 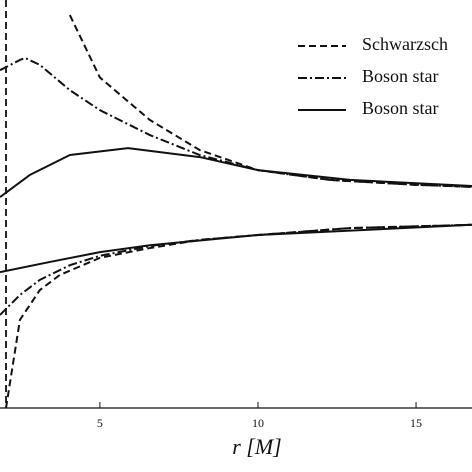 What do you see at coordinates (258, 423) in the screenshot?
I see `x-tick-label: 10` at bounding box center [258, 423].